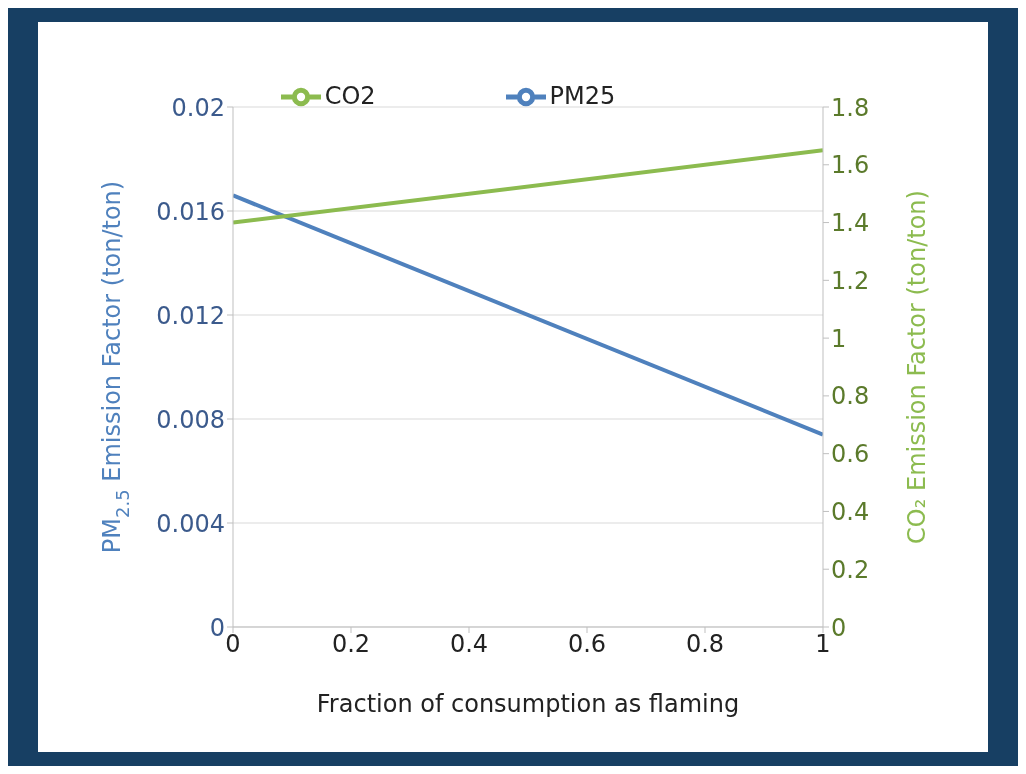 This screenshot has width=1026, height=774. What do you see at coordinates (850, 107) in the screenshot?
I see `y2-tick-label: 1.8` at bounding box center [850, 107].